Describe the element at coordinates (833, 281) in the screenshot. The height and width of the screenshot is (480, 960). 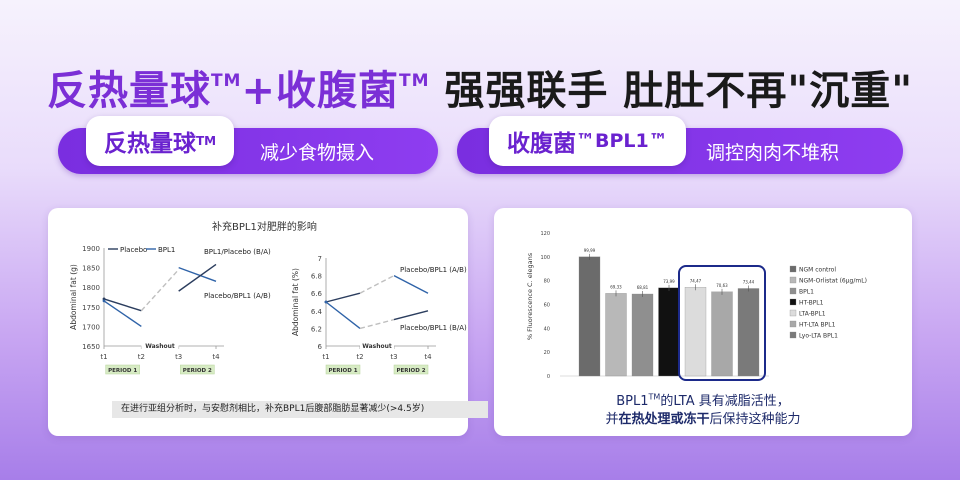
I see `legend-label: NGM-Orlistat (6μg/mL)` at that location.